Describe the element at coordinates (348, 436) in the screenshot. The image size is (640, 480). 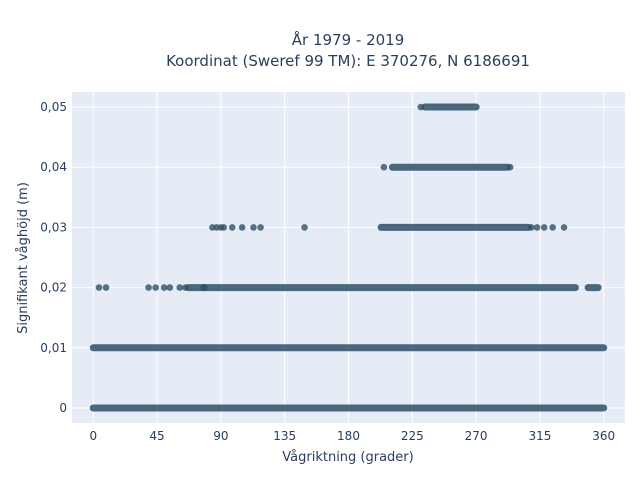
I see `x-tick-label: 180` at that location.